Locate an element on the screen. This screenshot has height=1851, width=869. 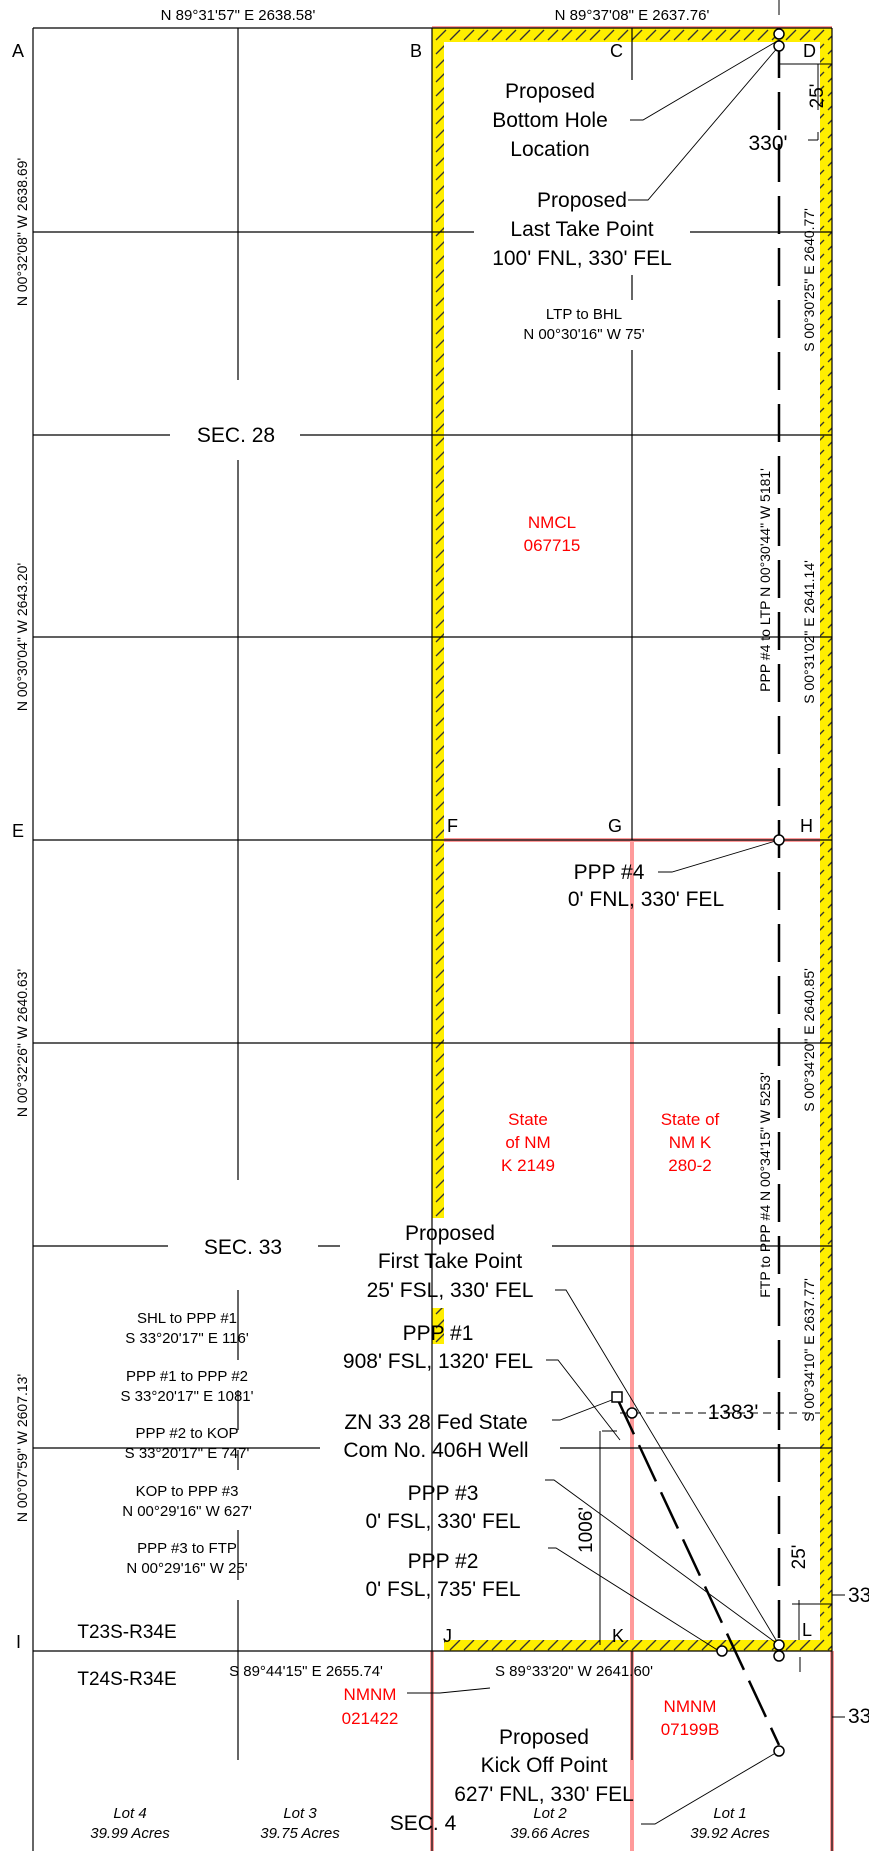
svg-text: Bottom Hole is located at coordinates (550, 120).